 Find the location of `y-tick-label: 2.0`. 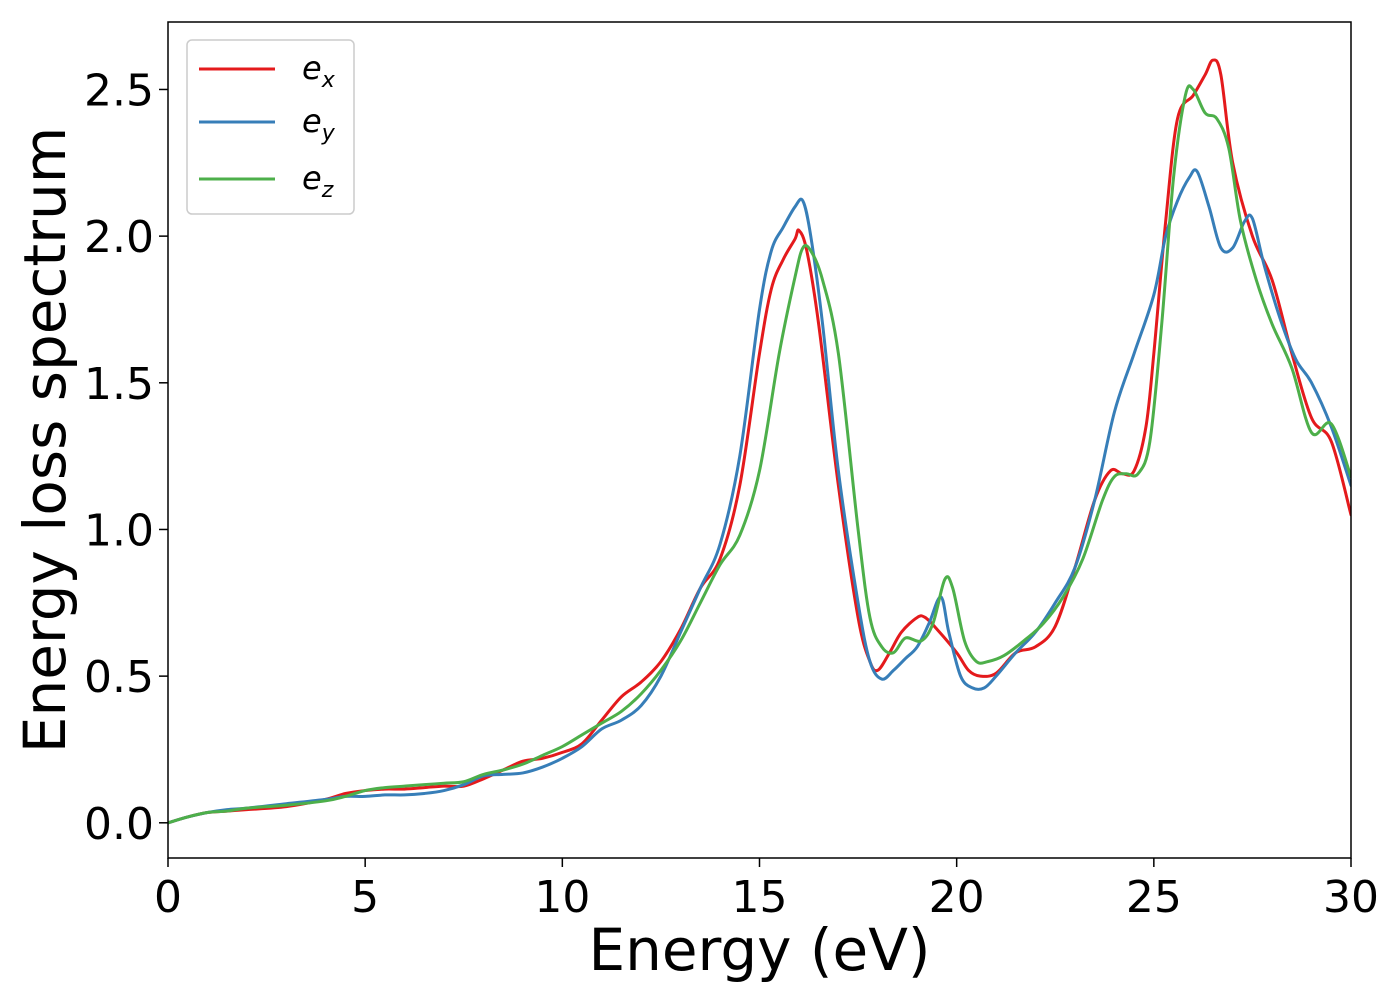

y-tick-label: 2.0 is located at coordinates (119, 237).